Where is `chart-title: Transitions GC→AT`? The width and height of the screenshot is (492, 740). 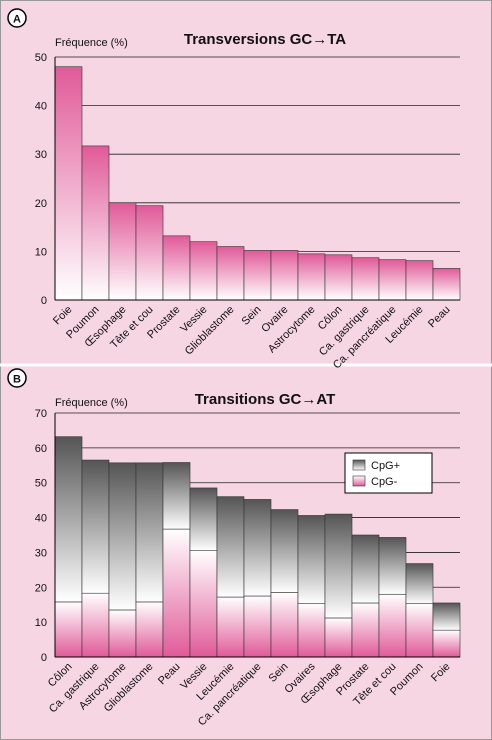
chart-title: Transitions GC→AT is located at coordinates (265, 399).